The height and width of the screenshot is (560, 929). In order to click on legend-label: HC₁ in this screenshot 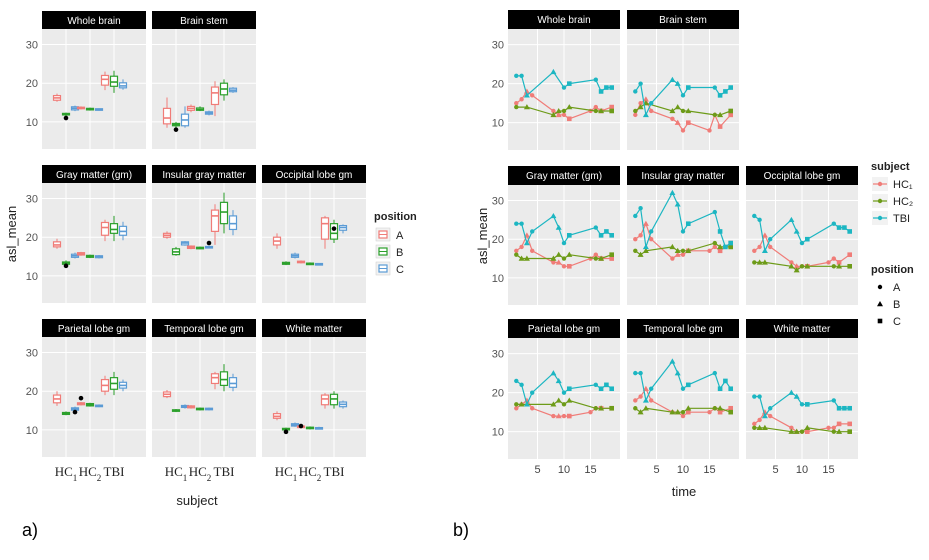, I will do `click(903, 185)`.